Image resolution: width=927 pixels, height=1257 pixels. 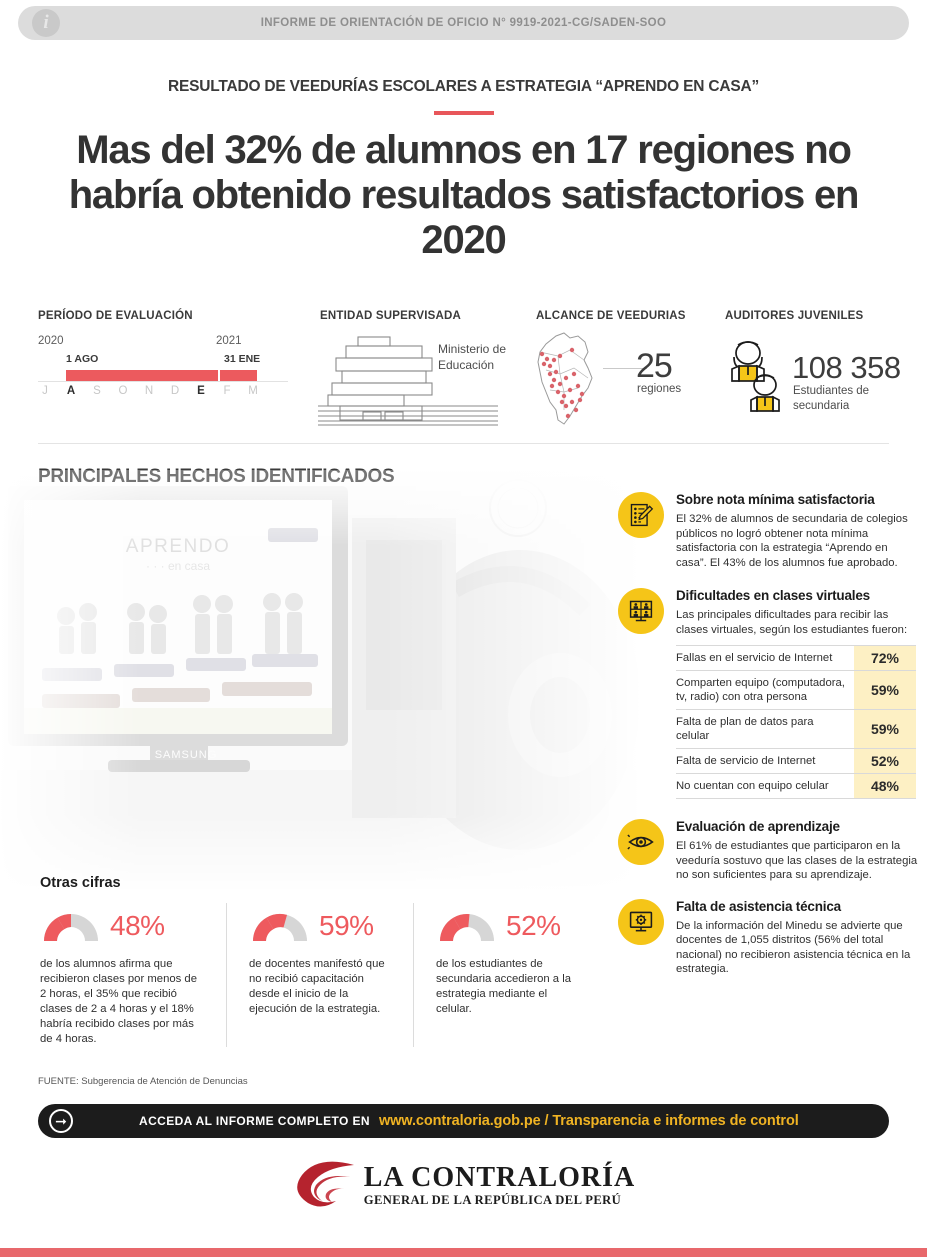 I want to click on difficulty-value: 48%, so click(x=885, y=786).